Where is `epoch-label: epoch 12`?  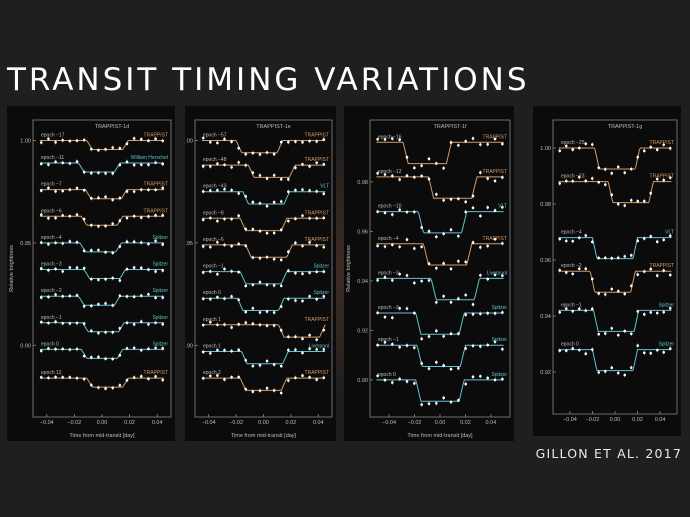
epoch-label: epoch 12 is located at coordinates (51, 373).